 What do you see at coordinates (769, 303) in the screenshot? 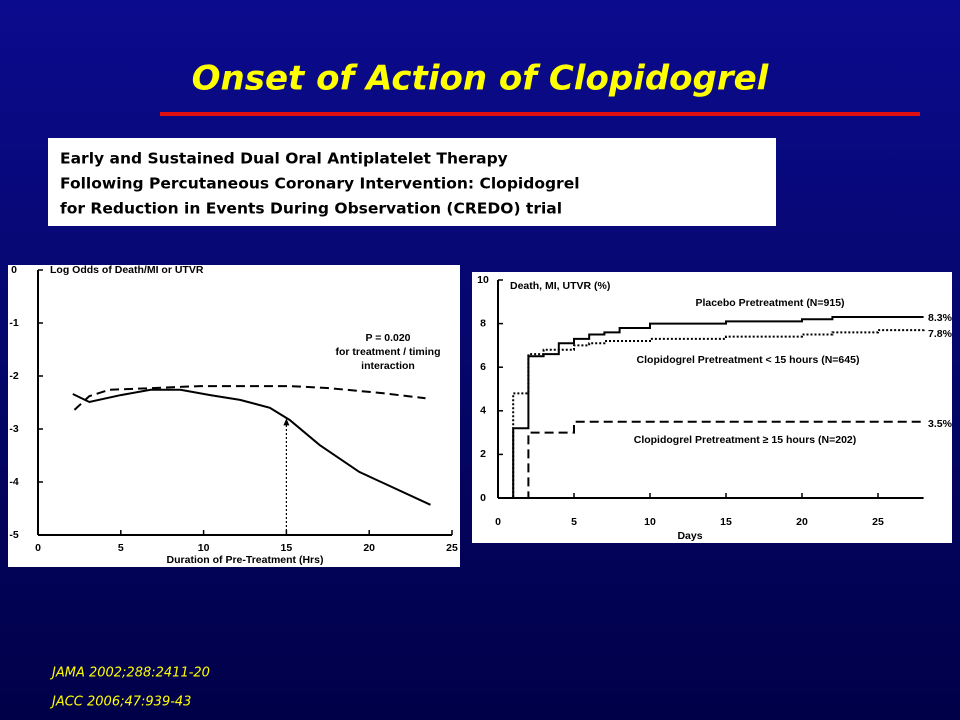
I see `legend-label: Placebo Pretreatment (N=915)` at bounding box center [769, 303].